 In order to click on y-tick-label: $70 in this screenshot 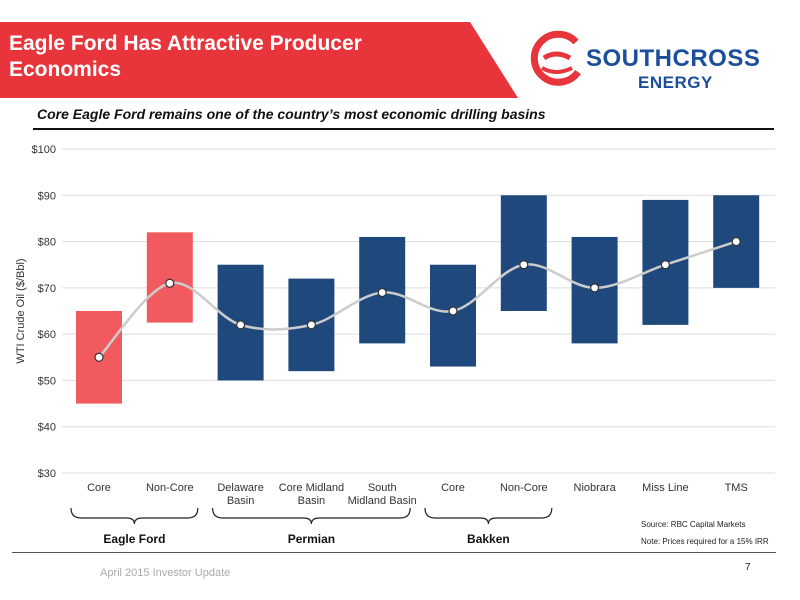, I will do `click(47, 289)`.